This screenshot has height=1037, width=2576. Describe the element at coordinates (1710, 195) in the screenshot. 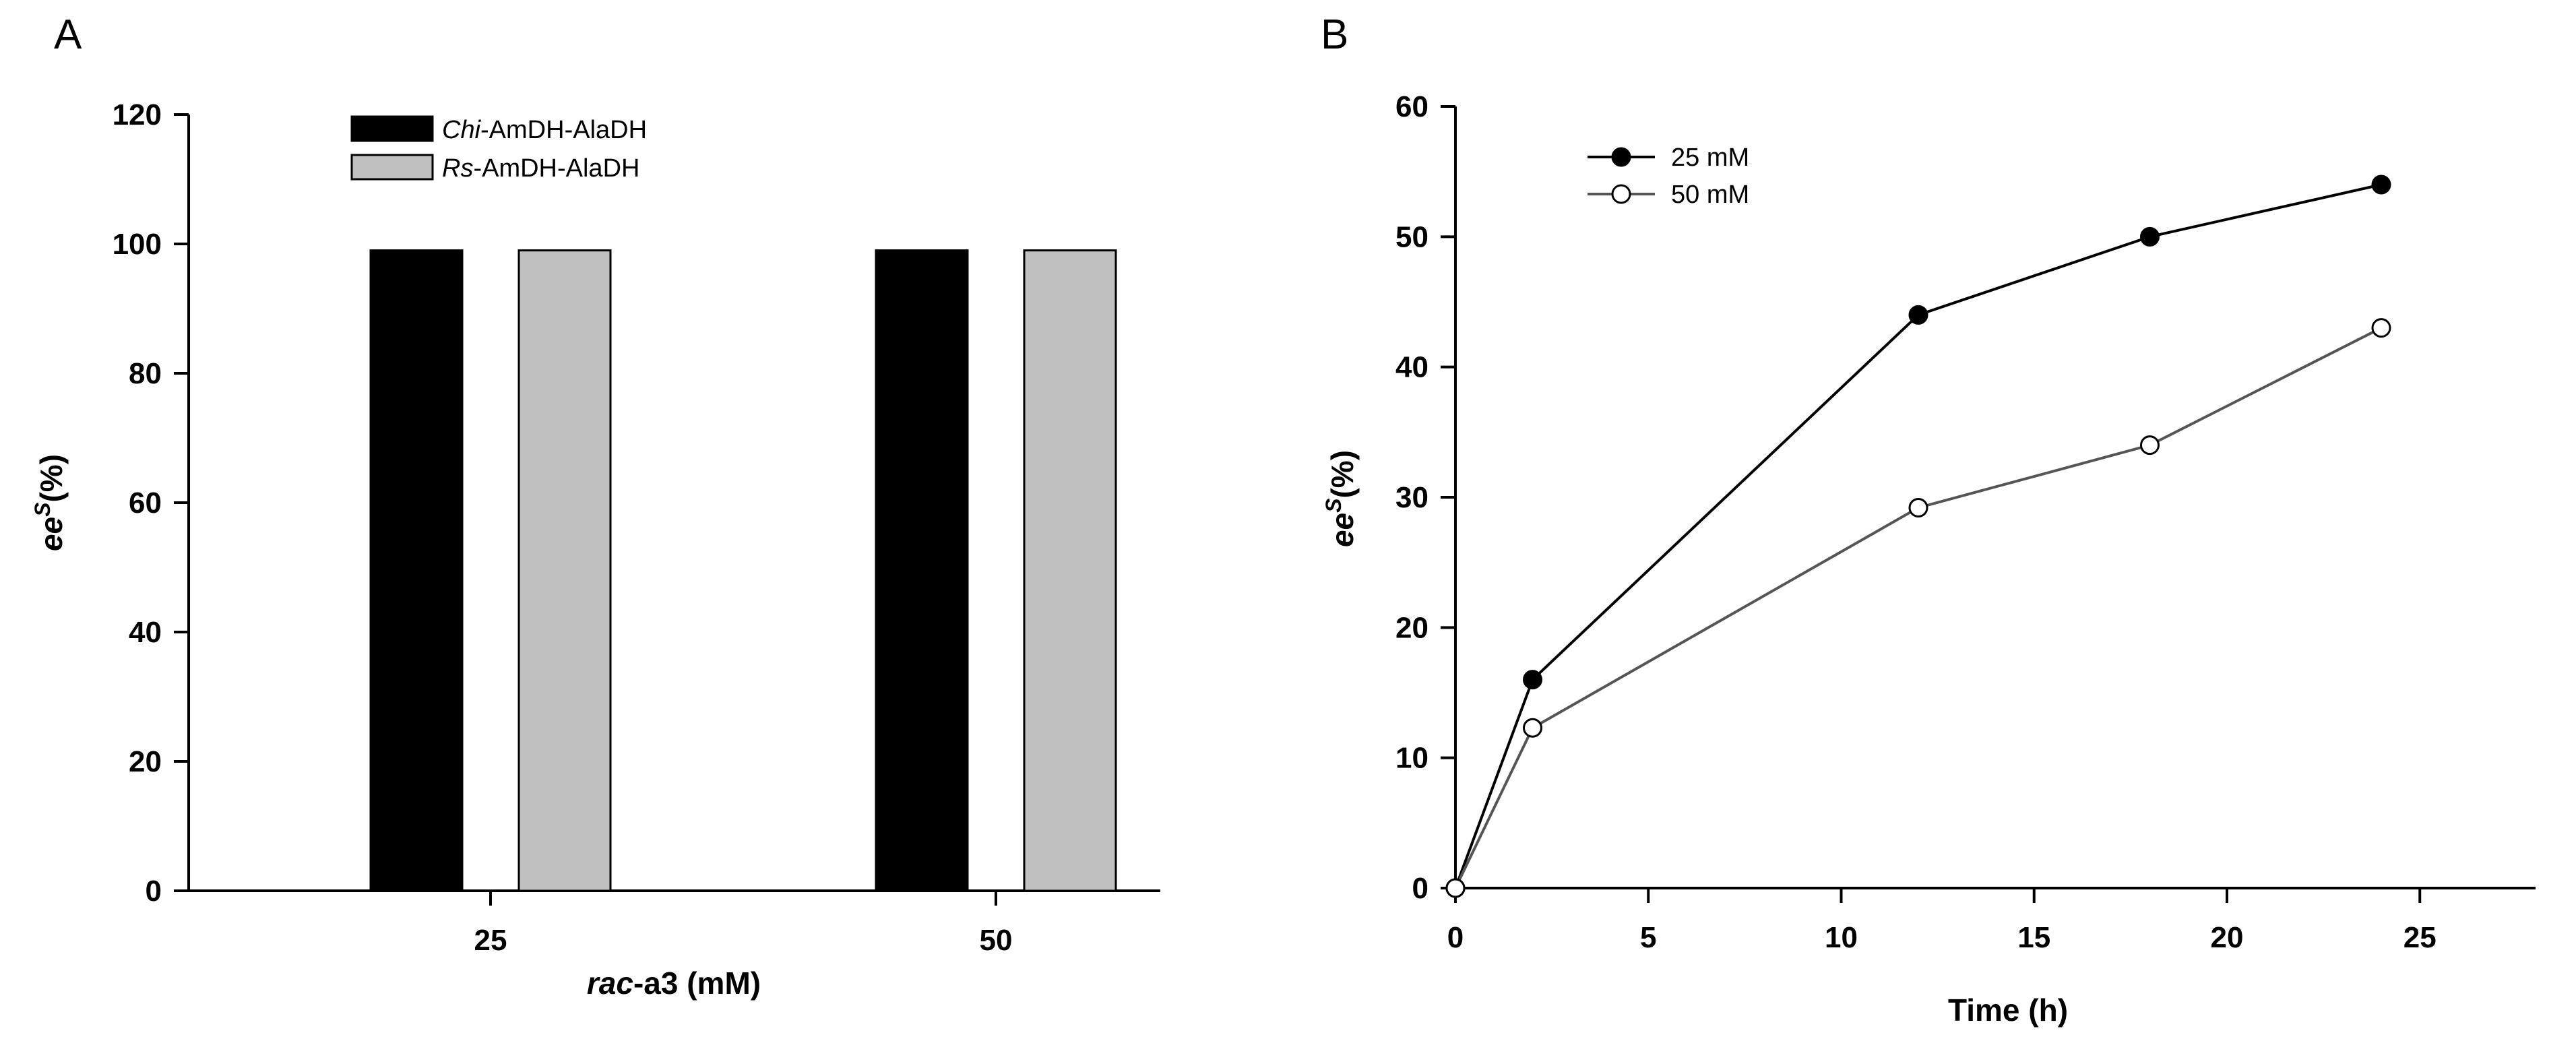

I see `legend-label-50mm: 50 mM` at that location.